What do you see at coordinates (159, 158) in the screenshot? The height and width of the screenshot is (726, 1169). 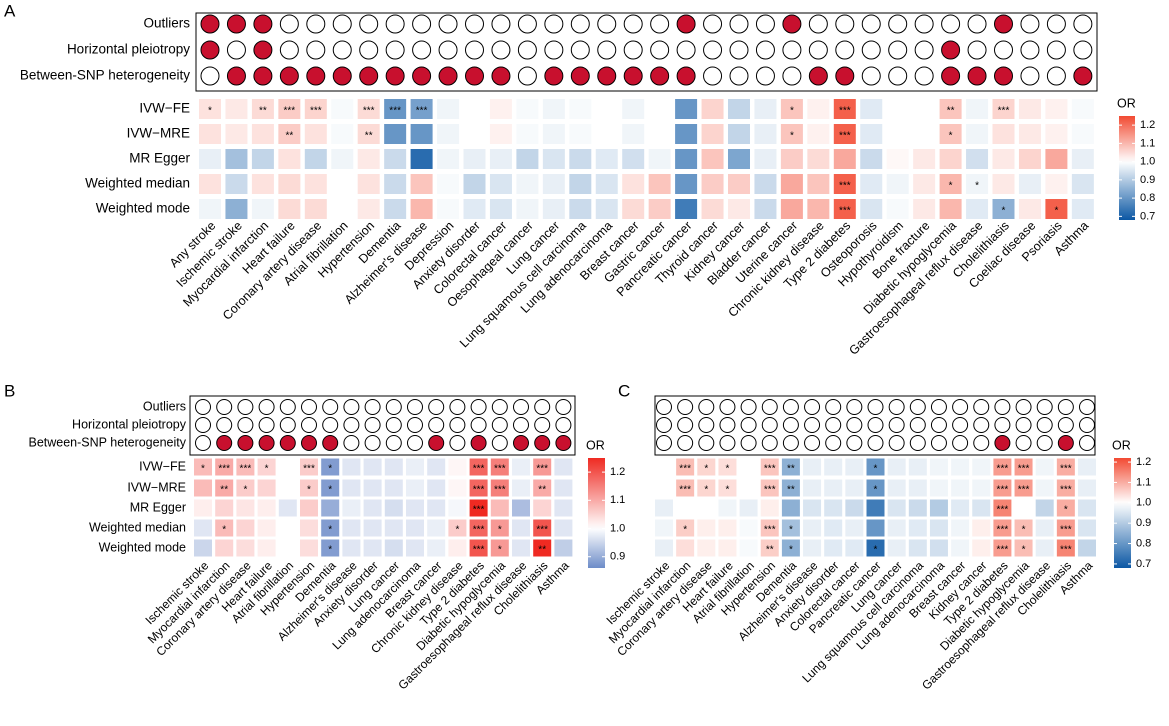 I see `method-label: MR Egger` at bounding box center [159, 158].